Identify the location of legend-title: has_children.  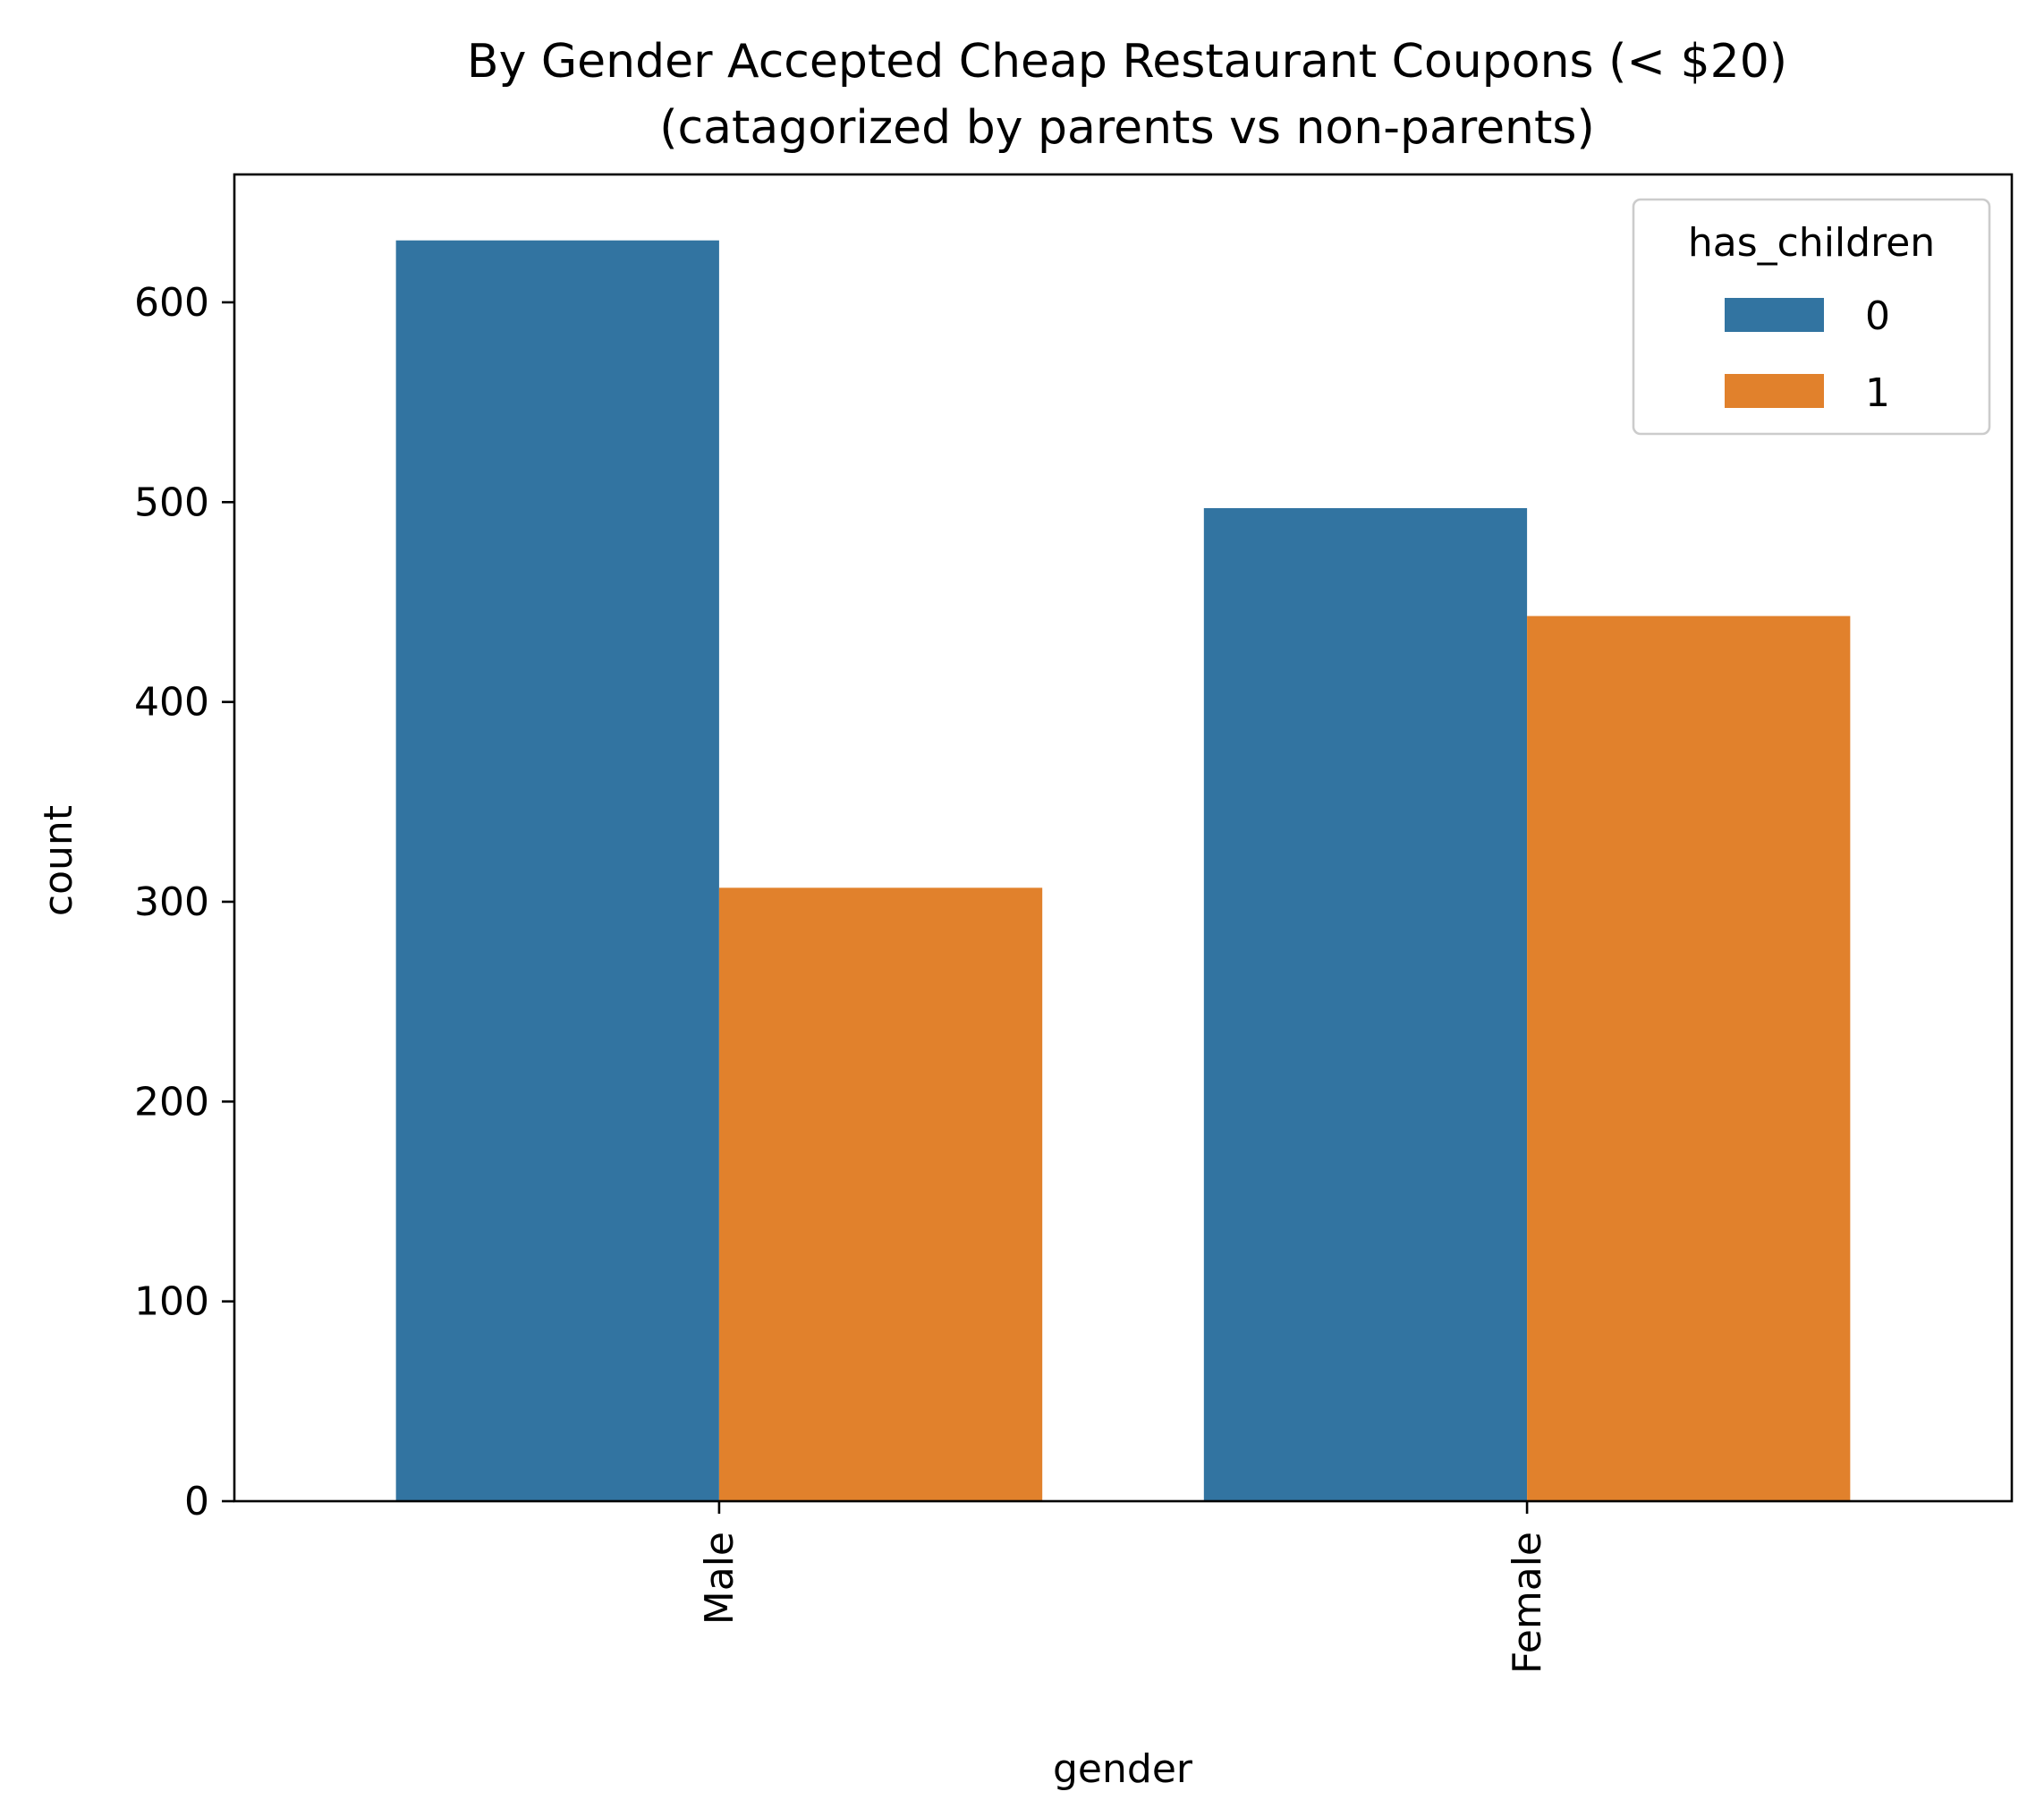
(1811, 243).